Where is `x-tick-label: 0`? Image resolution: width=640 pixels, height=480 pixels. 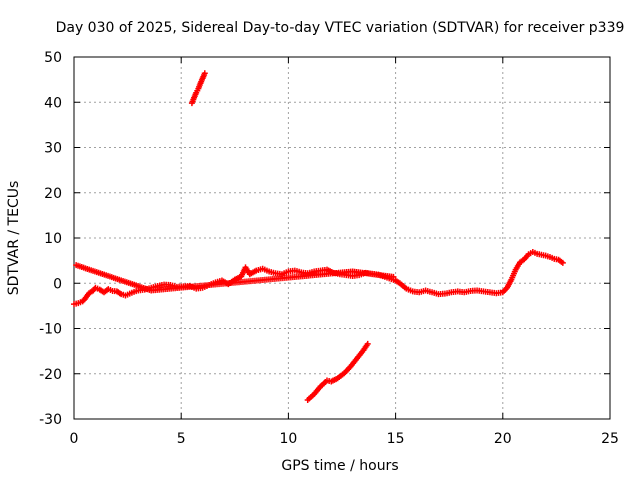 x-tick-label: 0 is located at coordinates (74, 439).